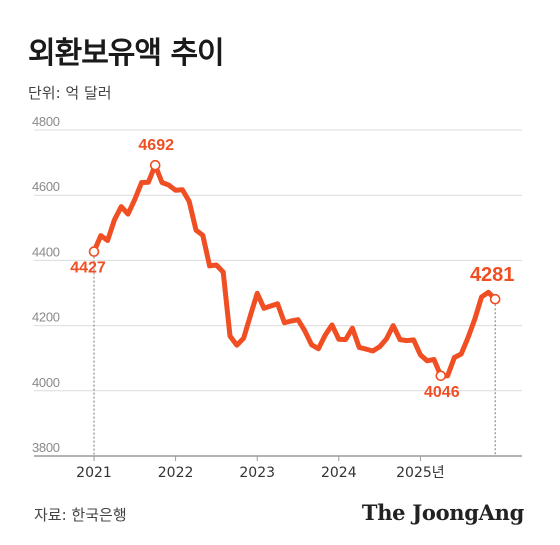 The width and height of the screenshot is (560, 545). Describe the element at coordinates (88, 268) in the screenshot. I see `data-label: 4427` at that location.